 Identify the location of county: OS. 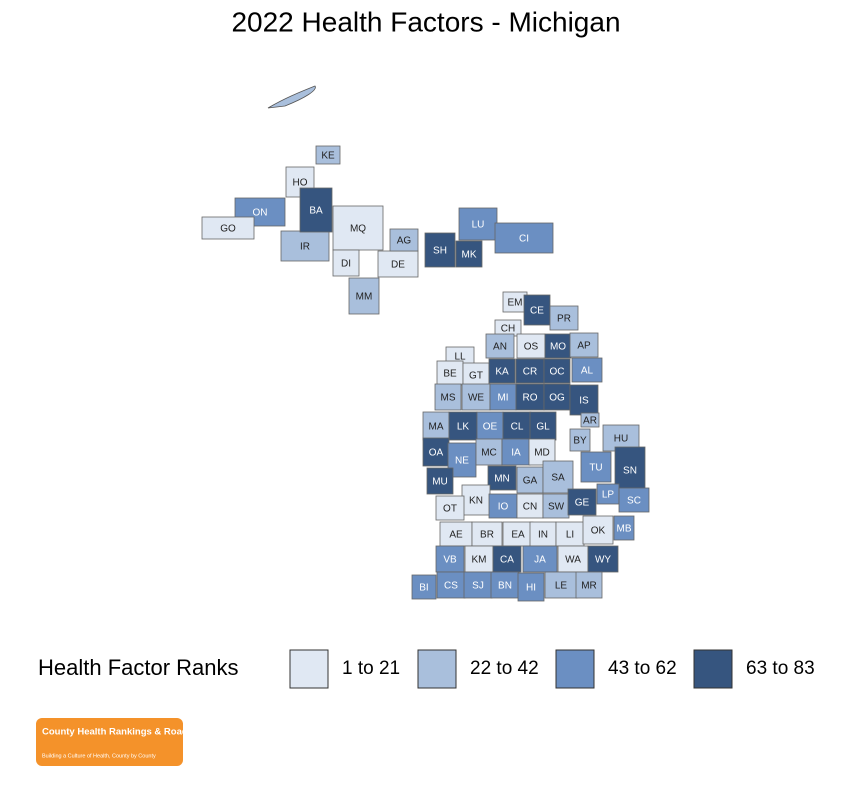
(531, 346).